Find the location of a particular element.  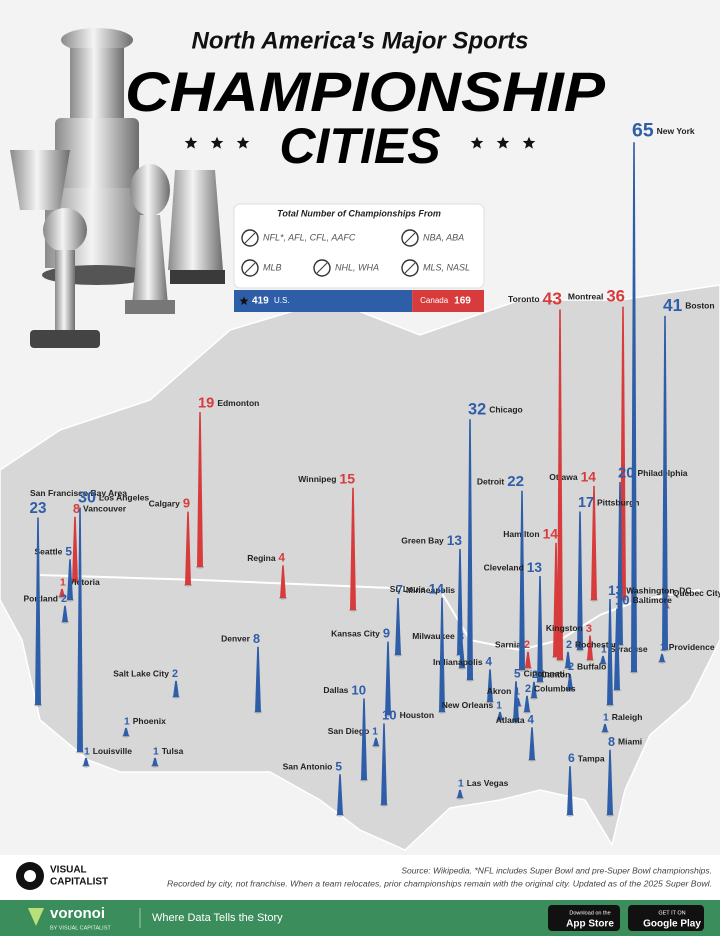

city-value: 22 is located at coordinates (515, 481).